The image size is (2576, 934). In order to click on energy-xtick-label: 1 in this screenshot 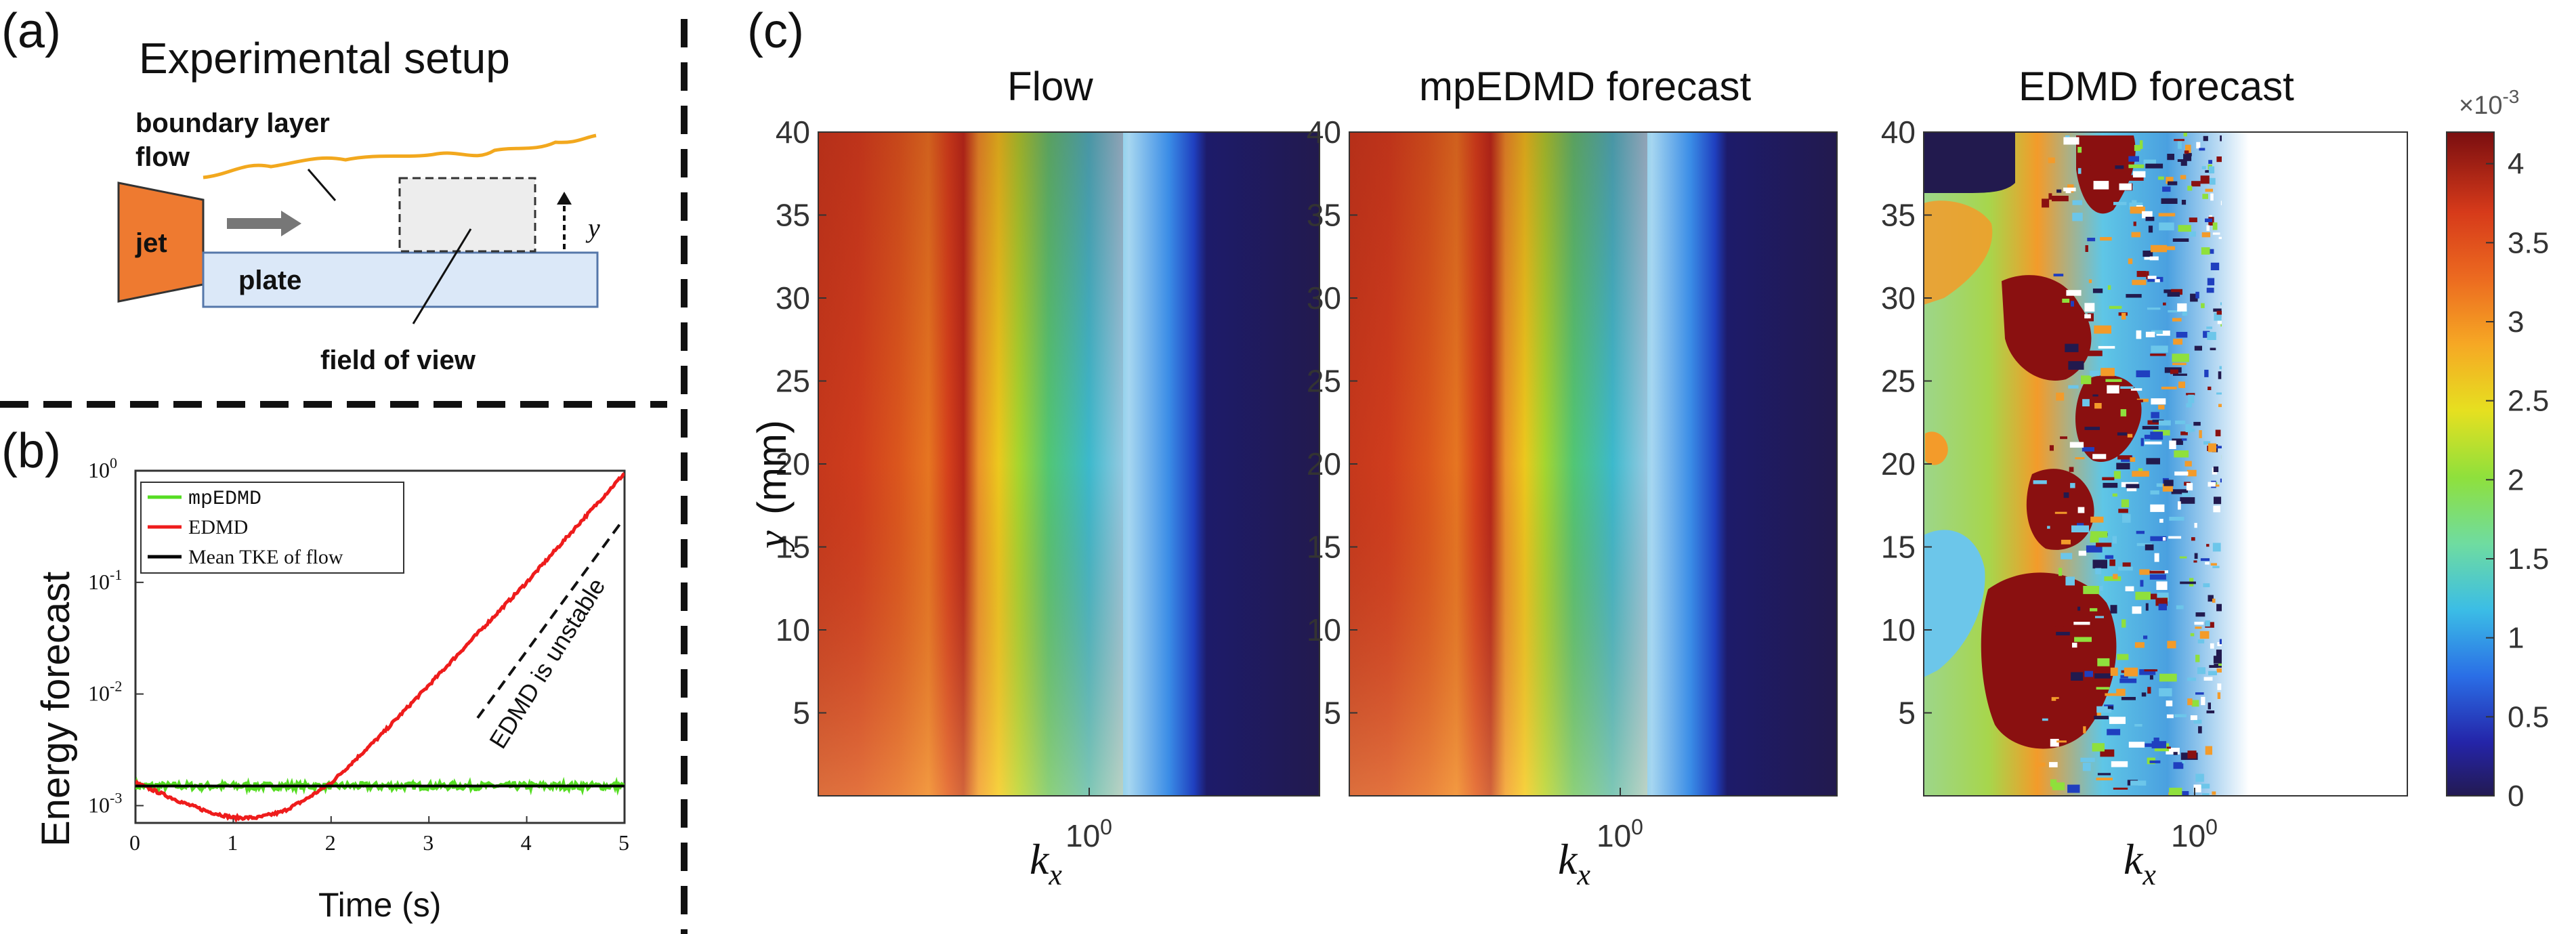, I will do `click(233, 843)`.